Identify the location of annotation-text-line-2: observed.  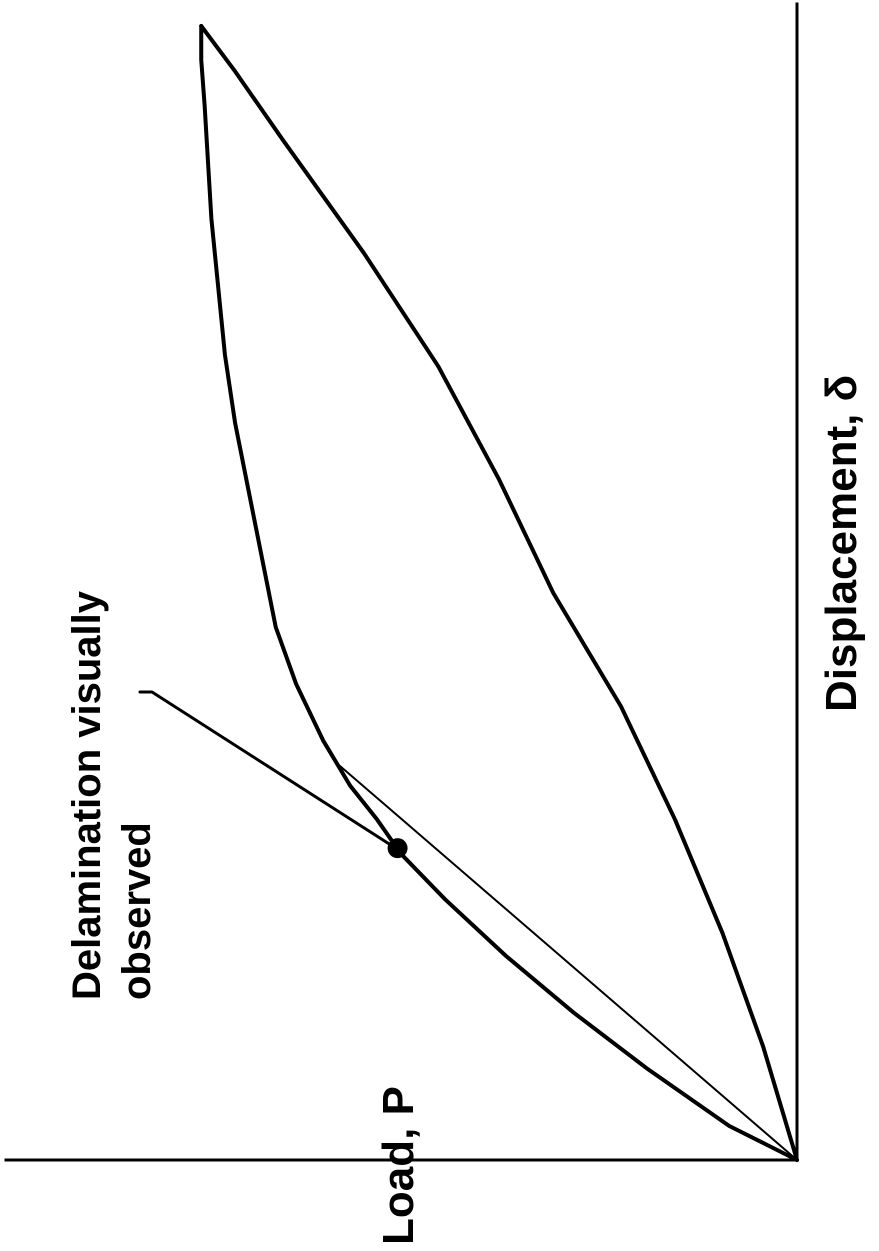
(137, 911).